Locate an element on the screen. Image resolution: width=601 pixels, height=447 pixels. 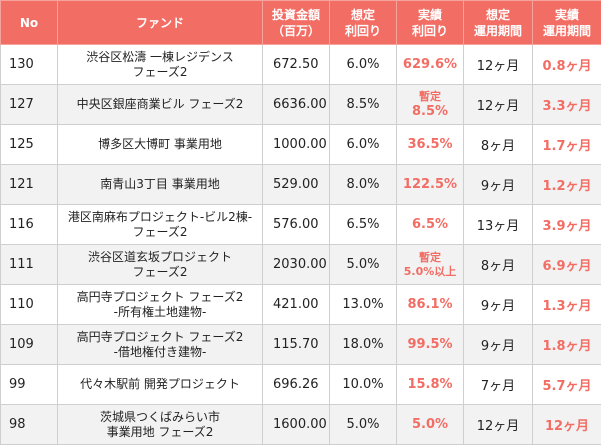
expected-yield-cell: 13.0% is located at coordinates (363, 304).